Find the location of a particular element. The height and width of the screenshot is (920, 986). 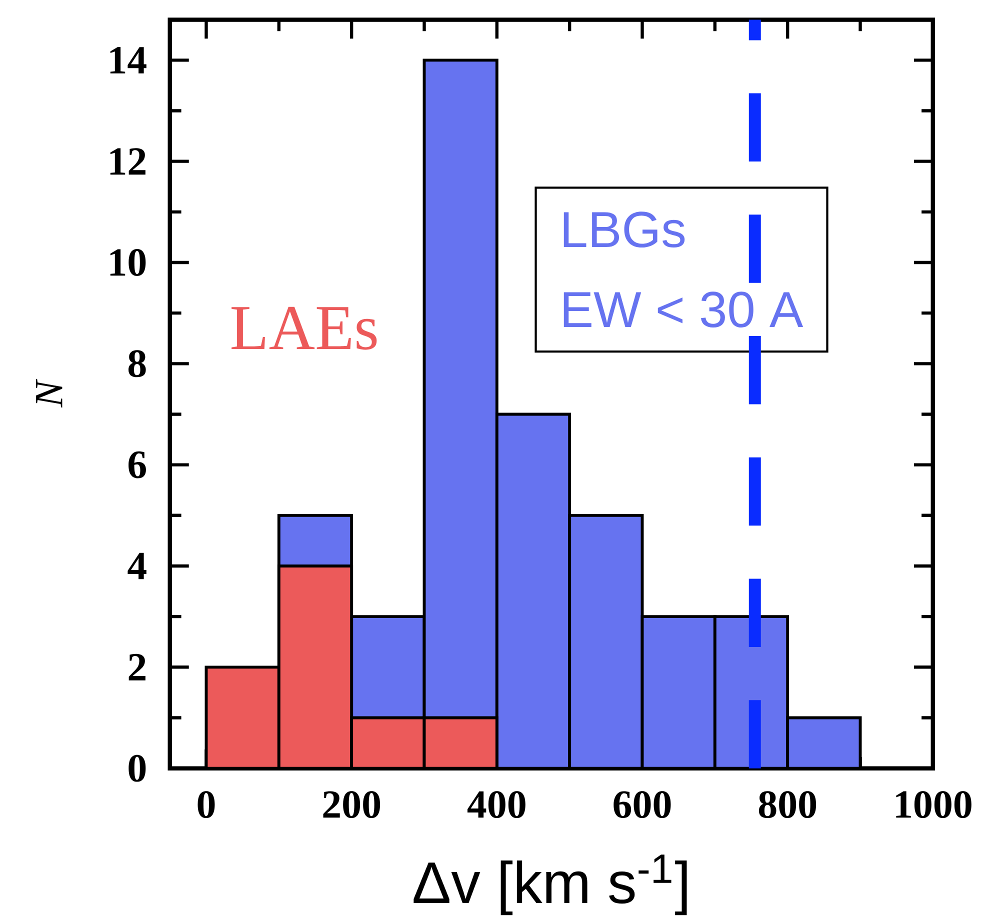

legend-label: LAEs is located at coordinates (304, 328).